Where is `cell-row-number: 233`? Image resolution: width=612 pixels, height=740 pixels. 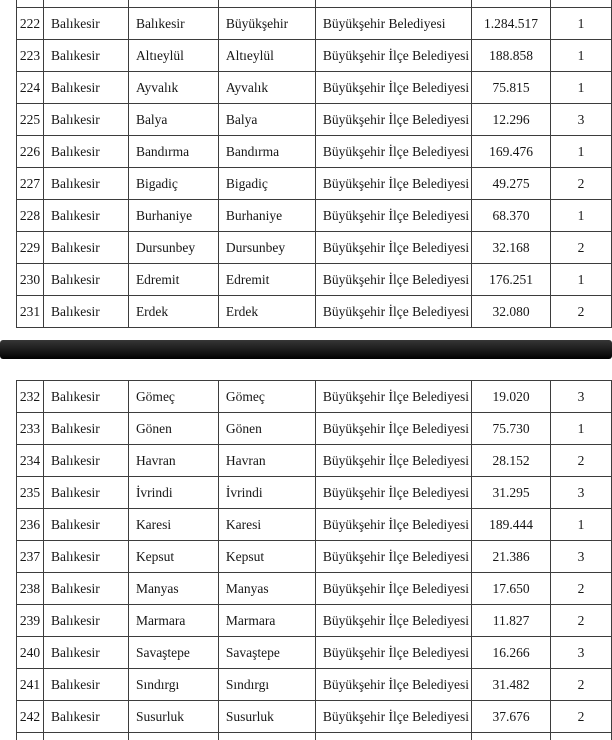
cell-row-number: 233 is located at coordinates (30, 428).